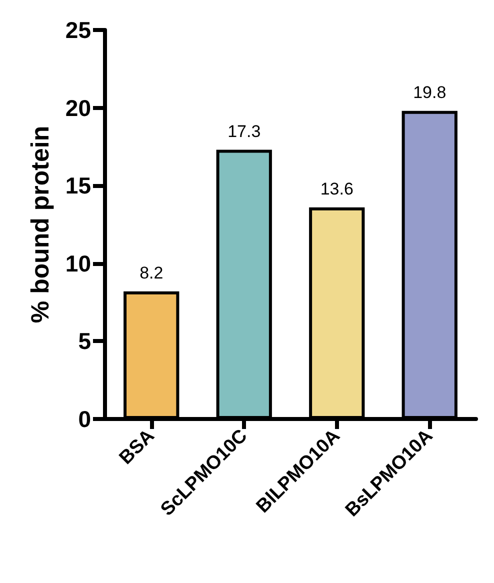 The image size is (494, 583). I want to click on data-label: 13.6, so click(337, 188).